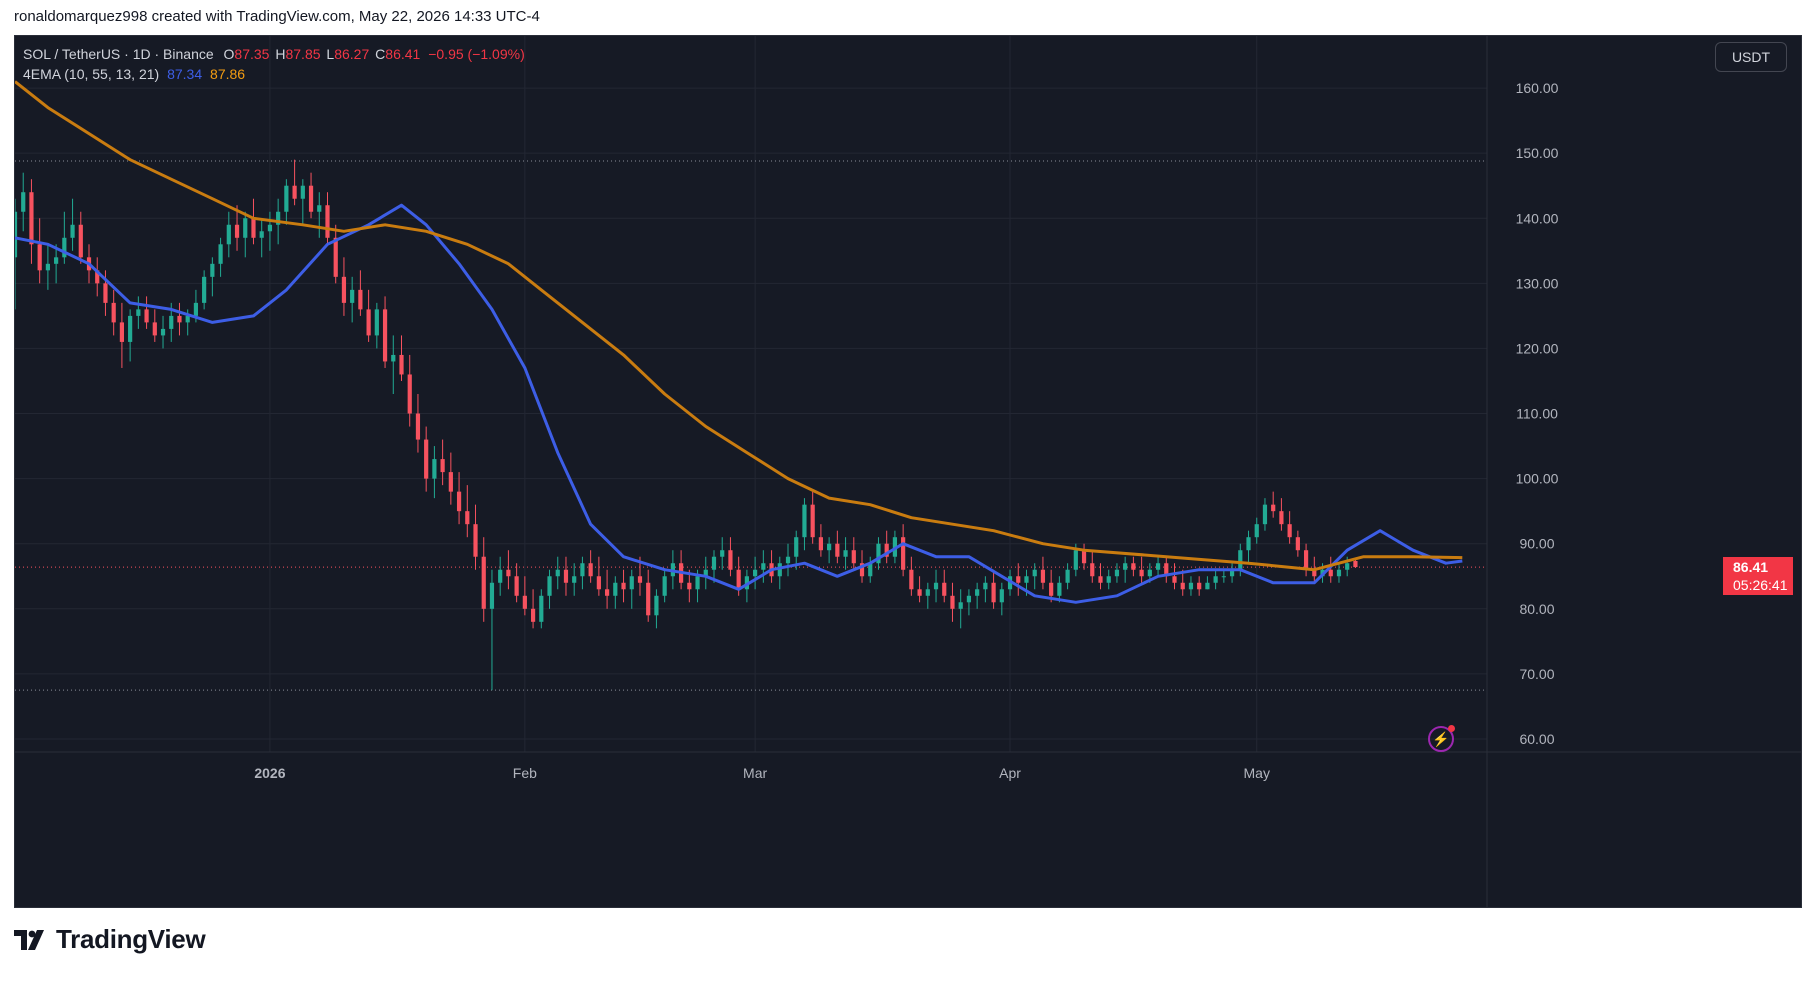  Describe the element at coordinates (1751, 57) in the screenshot. I see `currency-button: USDT` at that location.